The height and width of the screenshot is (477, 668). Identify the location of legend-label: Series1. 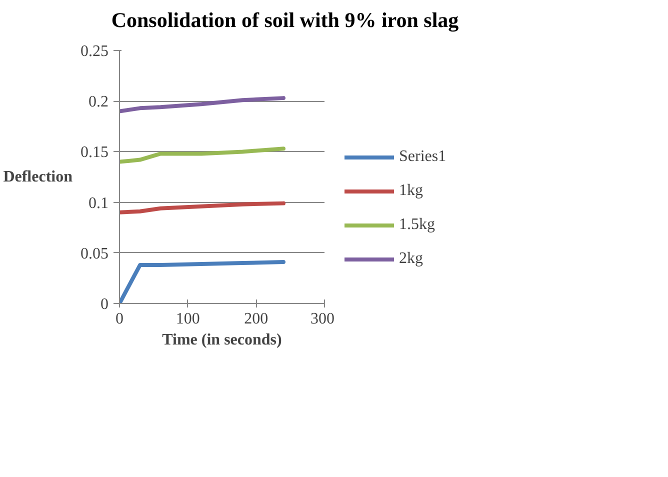
(422, 157).